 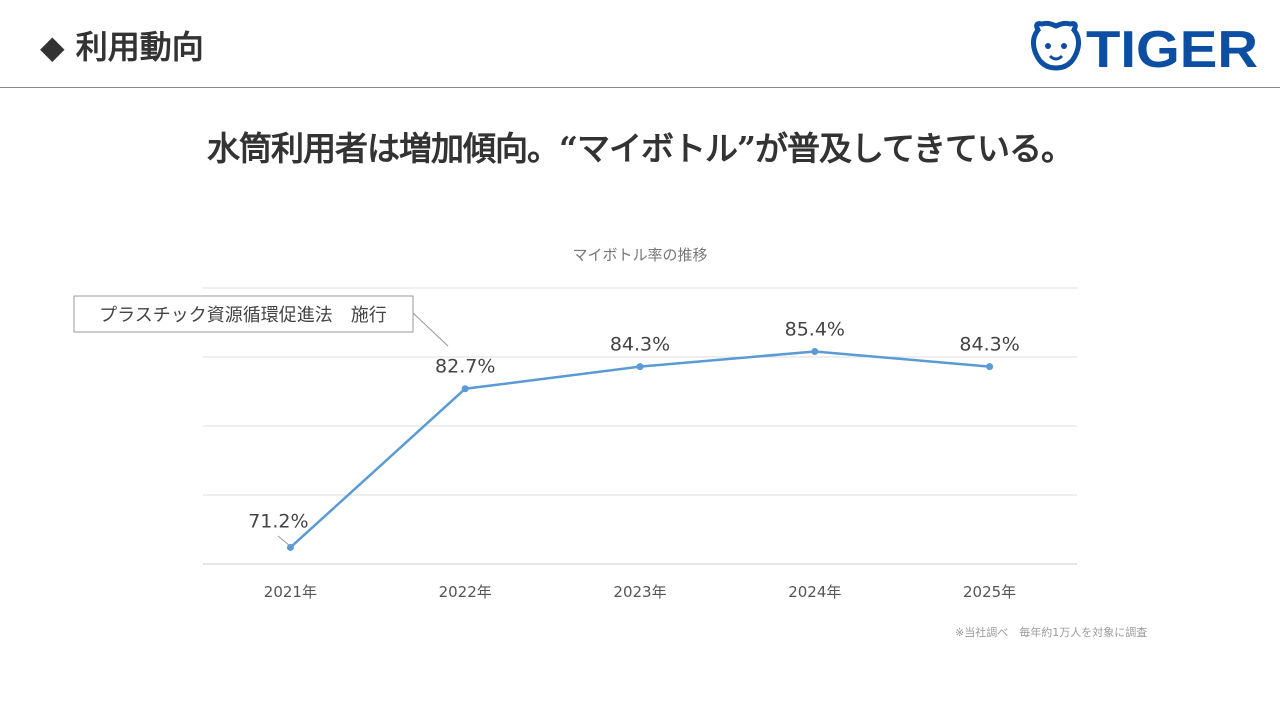 What do you see at coordinates (640, 87) in the screenshot?
I see `header-divider` at bounding box center [640, 87].